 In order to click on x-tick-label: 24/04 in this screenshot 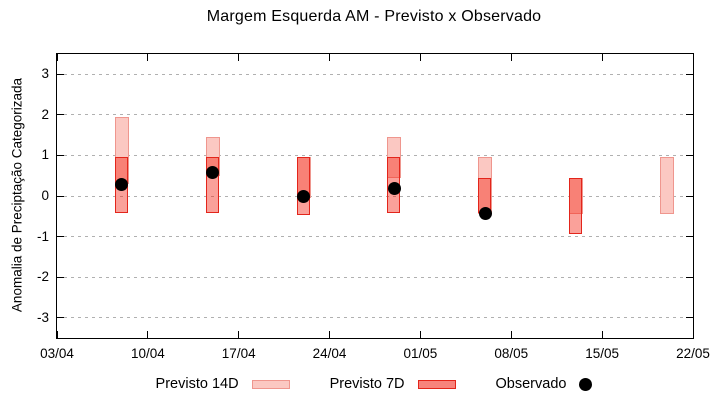, I will do `click(329, 353)`.